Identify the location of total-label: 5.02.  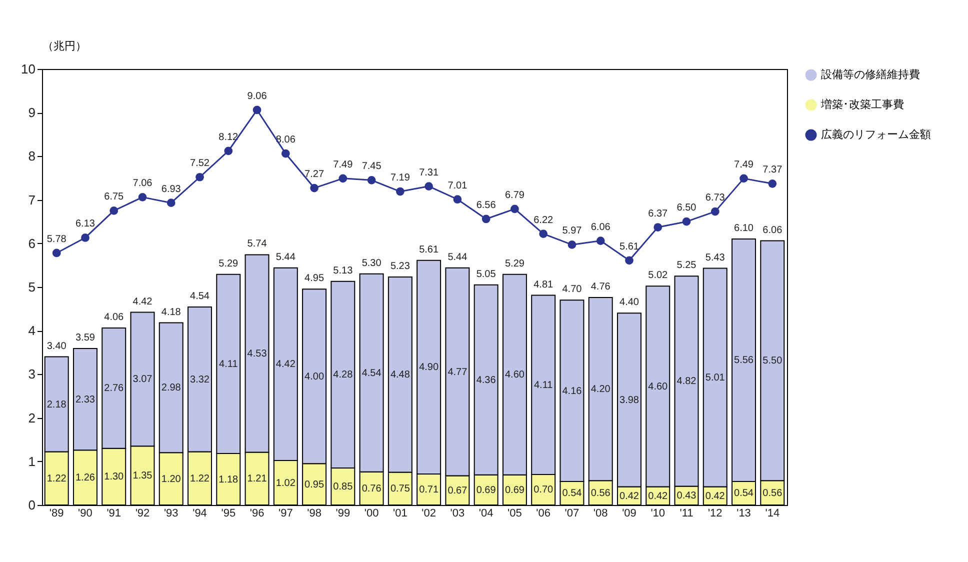
(658, 276).